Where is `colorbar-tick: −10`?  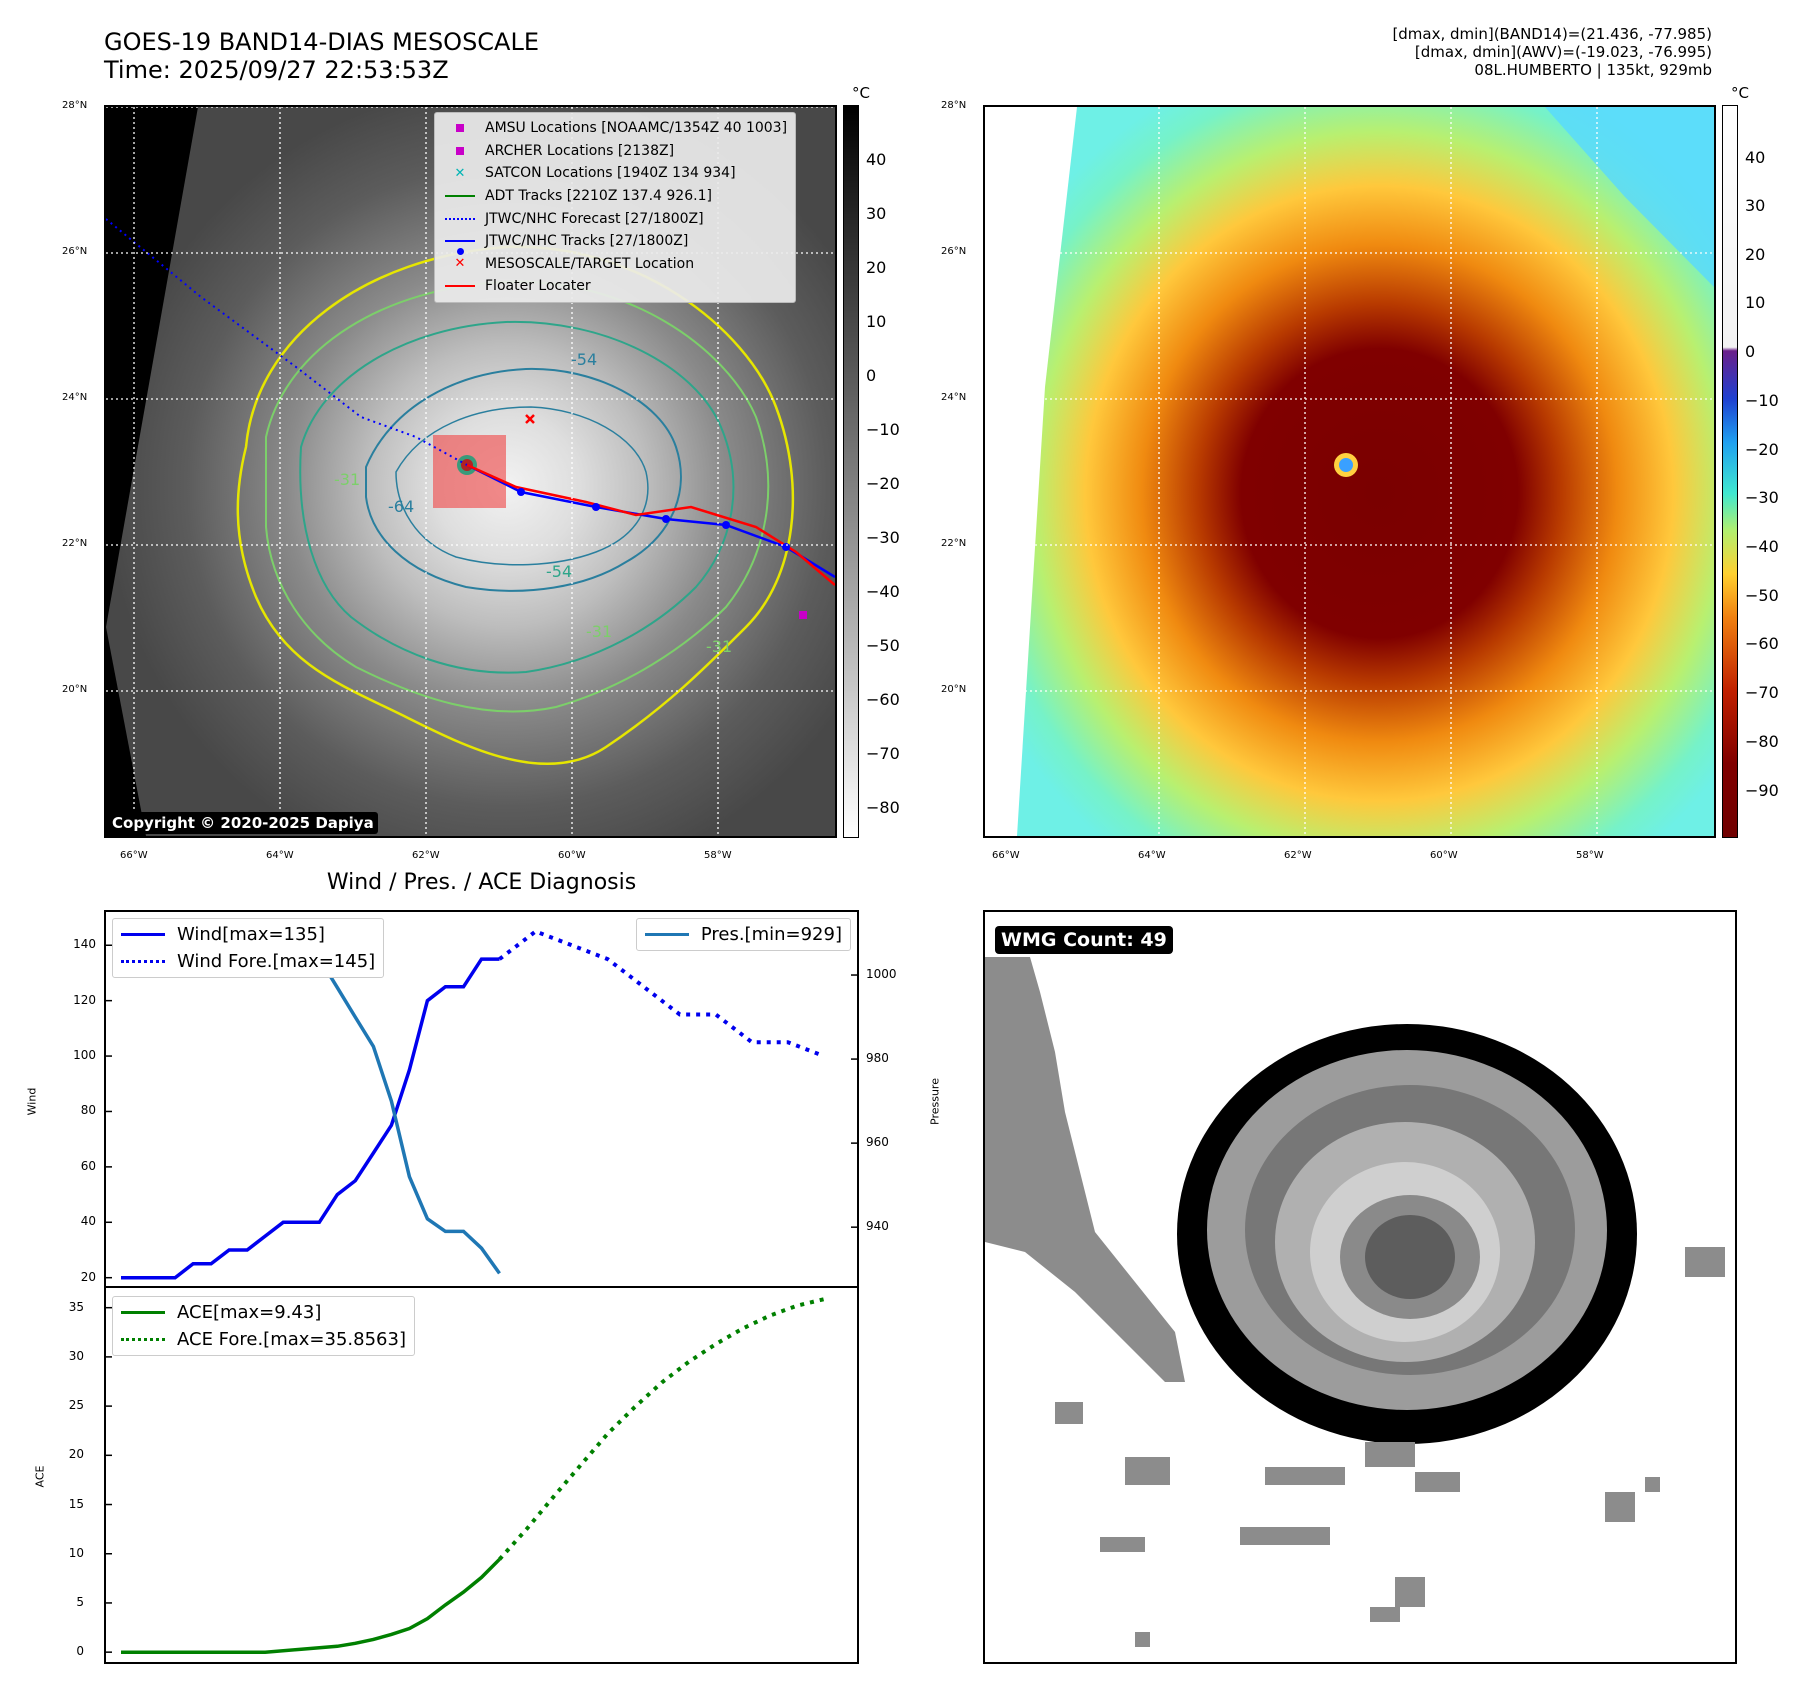
colorbar-tick: −10 is located at coordinates (1762, 400).